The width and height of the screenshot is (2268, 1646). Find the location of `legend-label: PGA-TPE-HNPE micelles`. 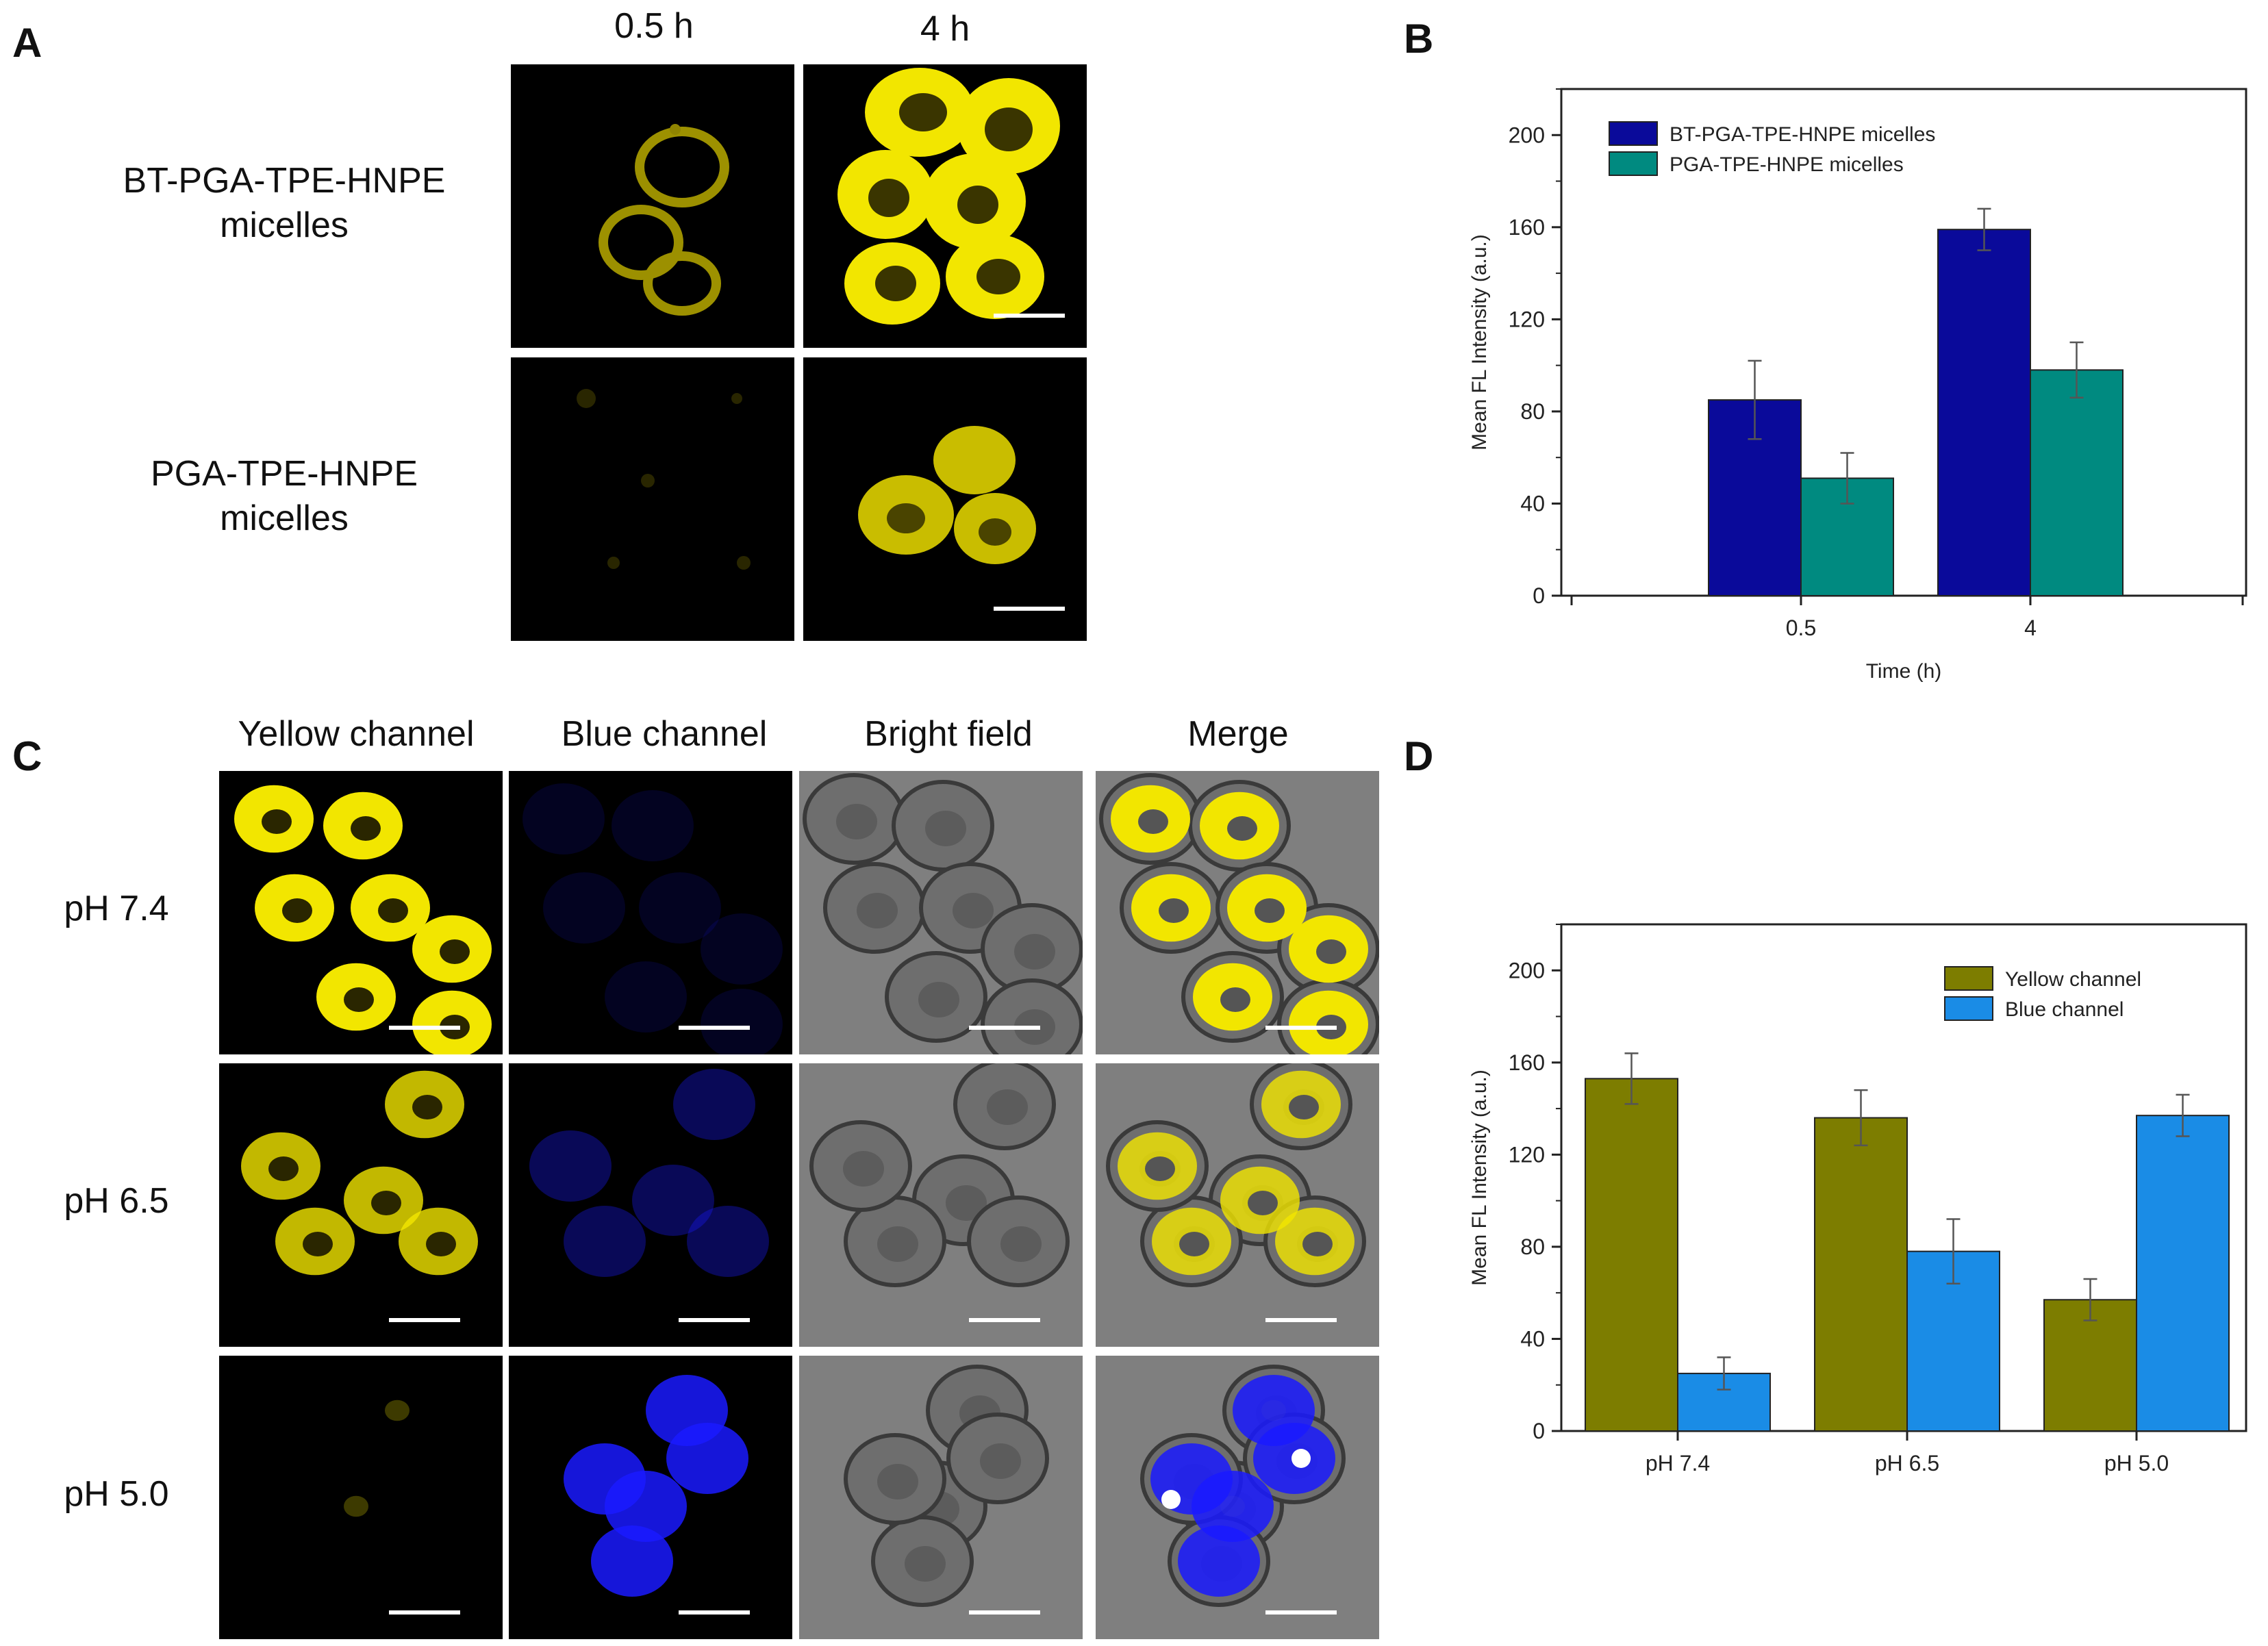

legend-label: PGA-TPE-HNPE micelles is located at coordinates (1787, 164).